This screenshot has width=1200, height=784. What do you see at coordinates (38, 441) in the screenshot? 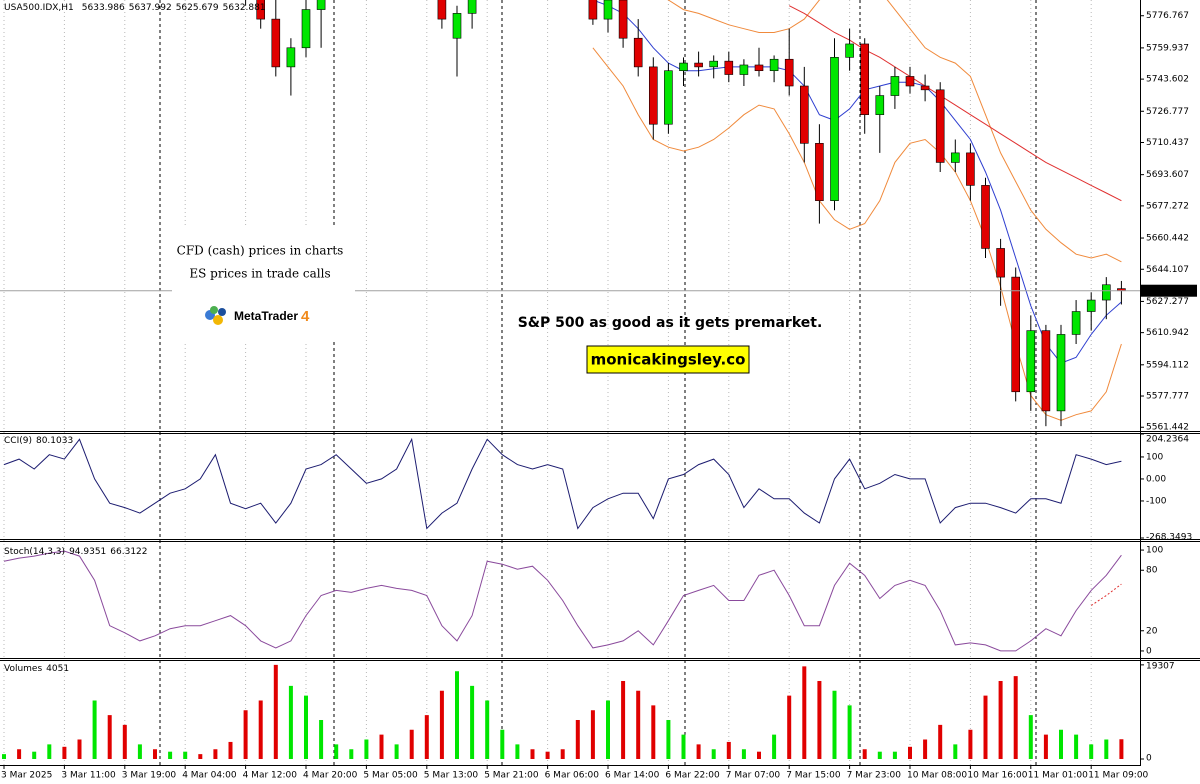
I see `cci-header: CCI(9) 80.1033` at bounding box center [38, 441].